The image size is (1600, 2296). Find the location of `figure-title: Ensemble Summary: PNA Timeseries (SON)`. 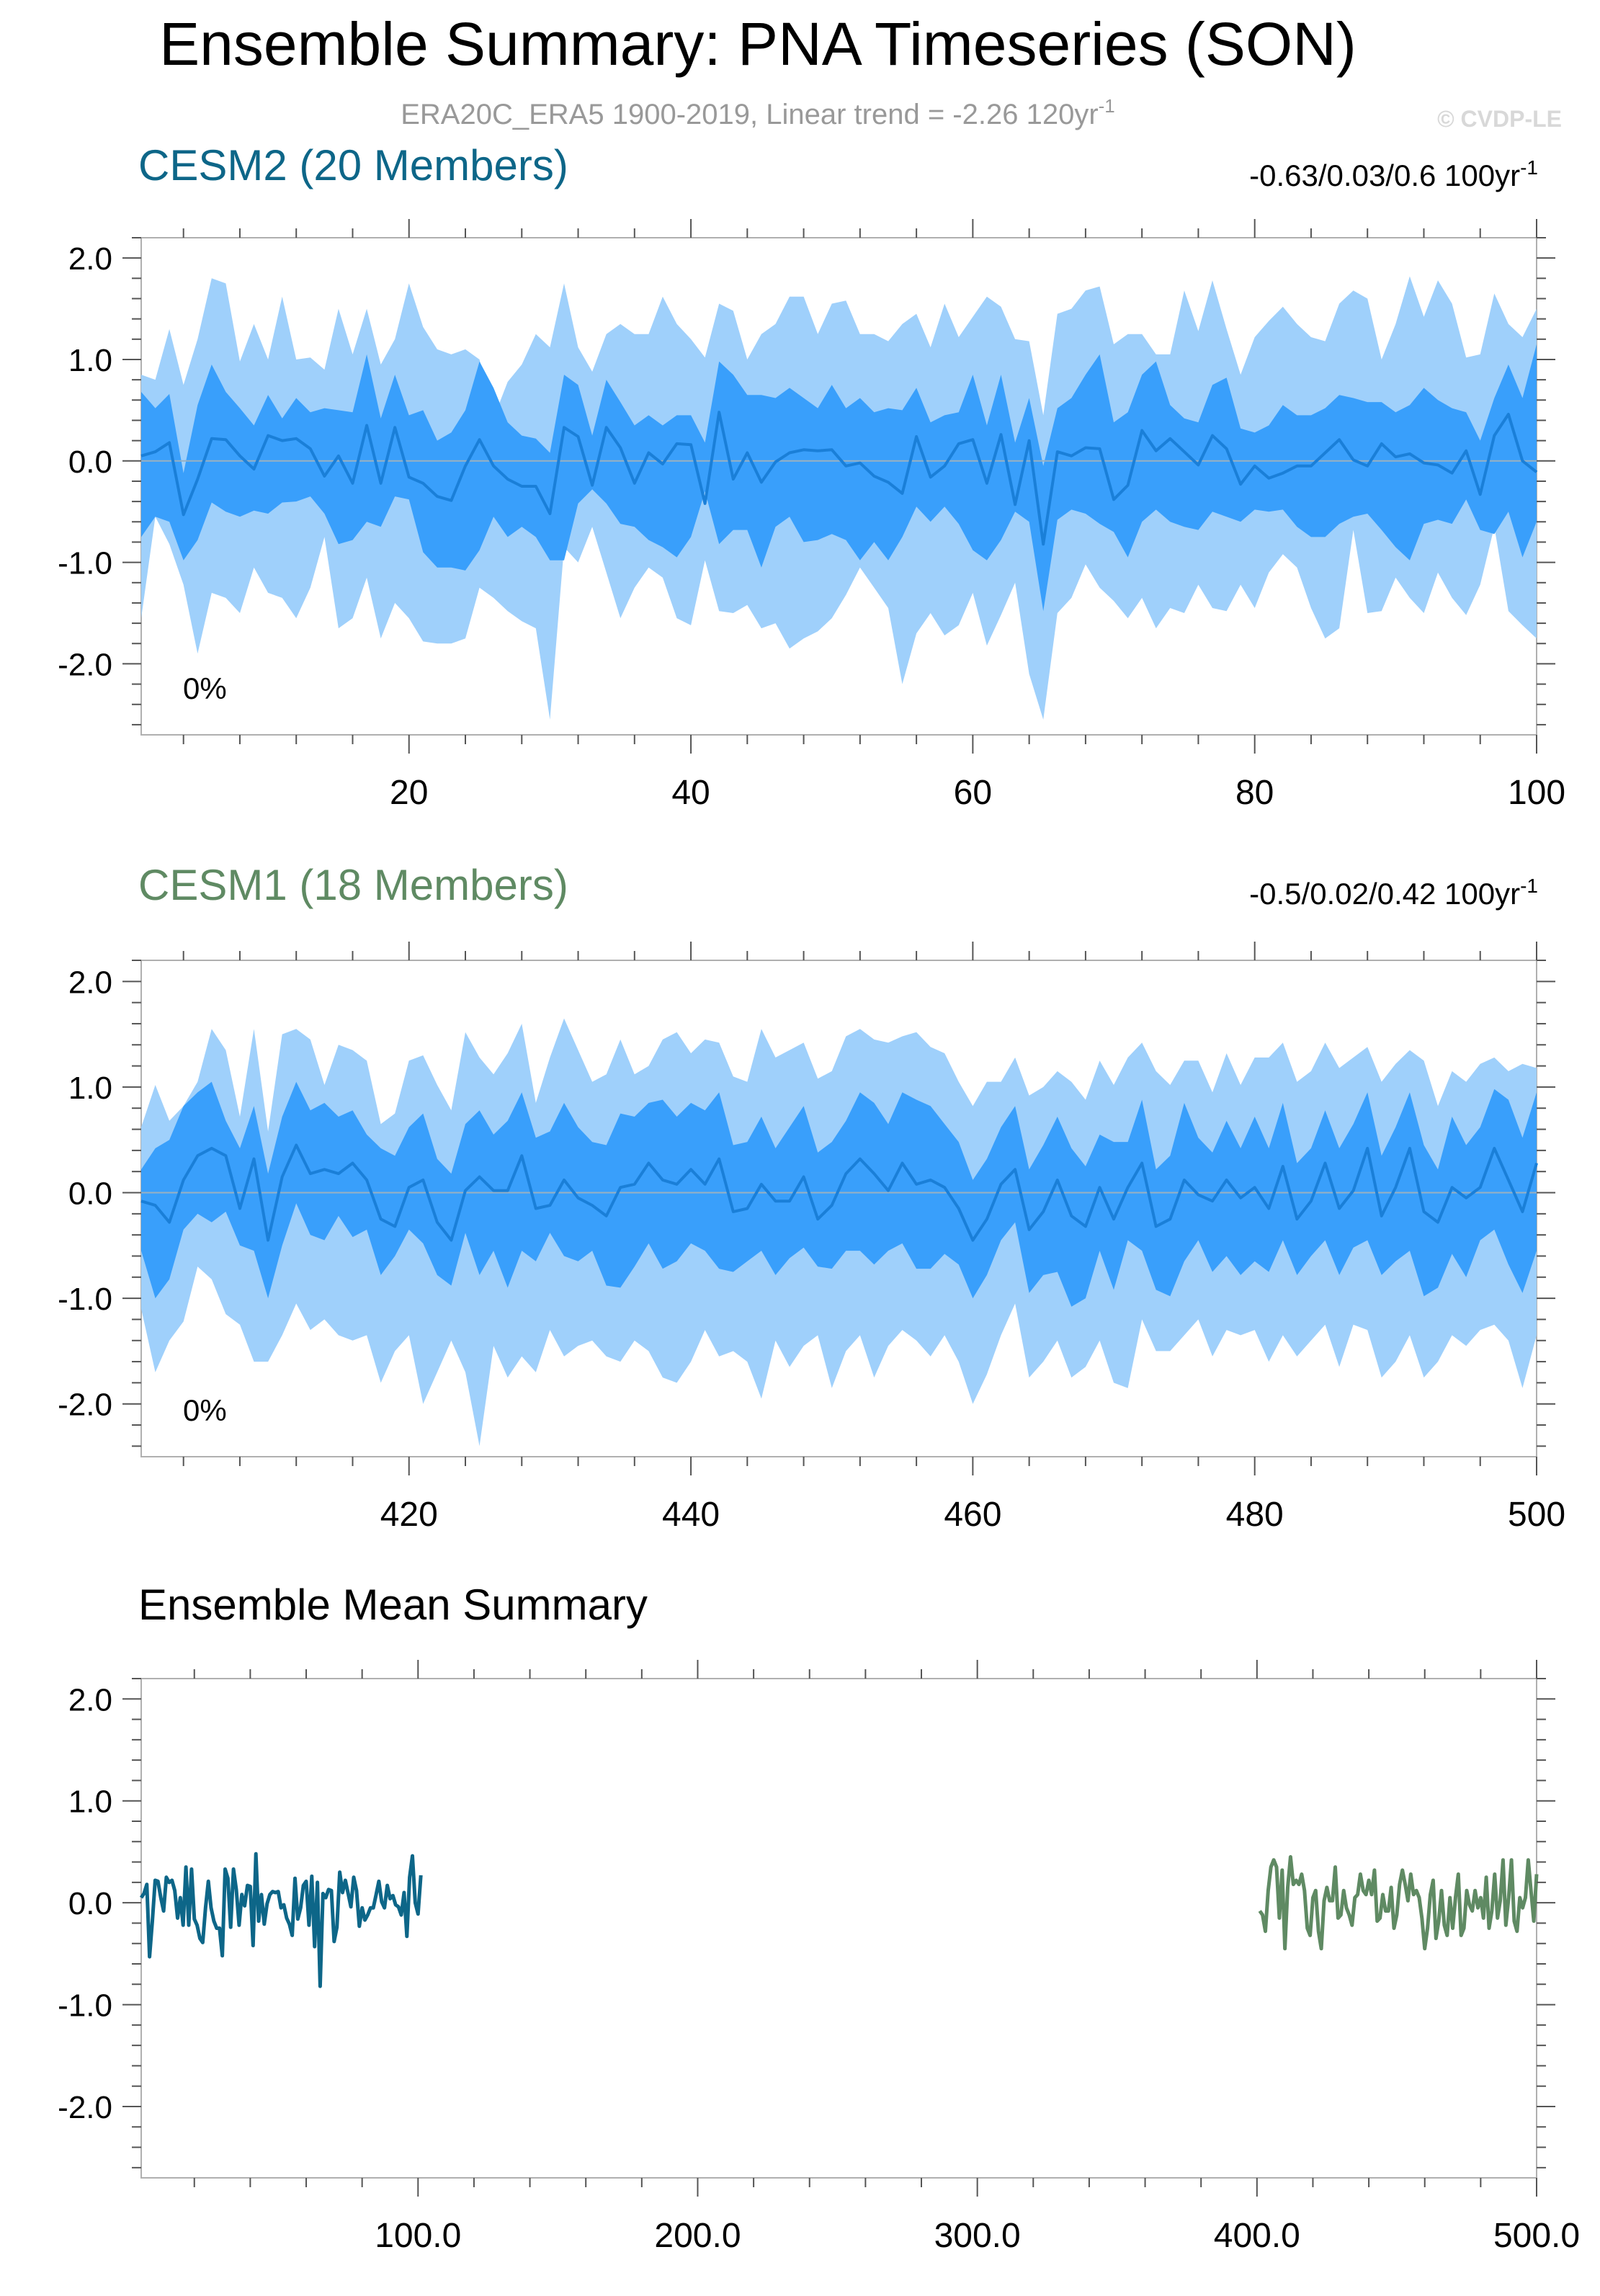

figure-title: Ensemble Summary: PNA Timeseries (SON) is located at coordinates (758, 44).